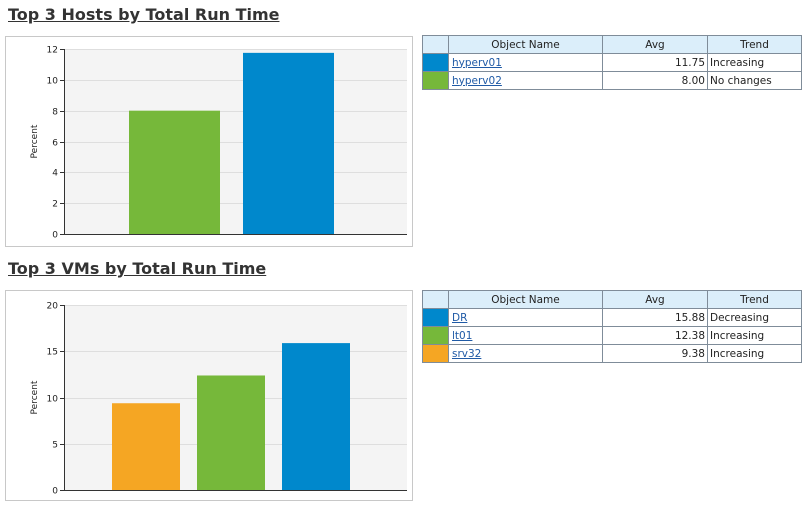 This screenshot has width=807, height=507. Describe the element at coordinates (467, 353) in the screenshot. I see `object-link: srv32` at that location.